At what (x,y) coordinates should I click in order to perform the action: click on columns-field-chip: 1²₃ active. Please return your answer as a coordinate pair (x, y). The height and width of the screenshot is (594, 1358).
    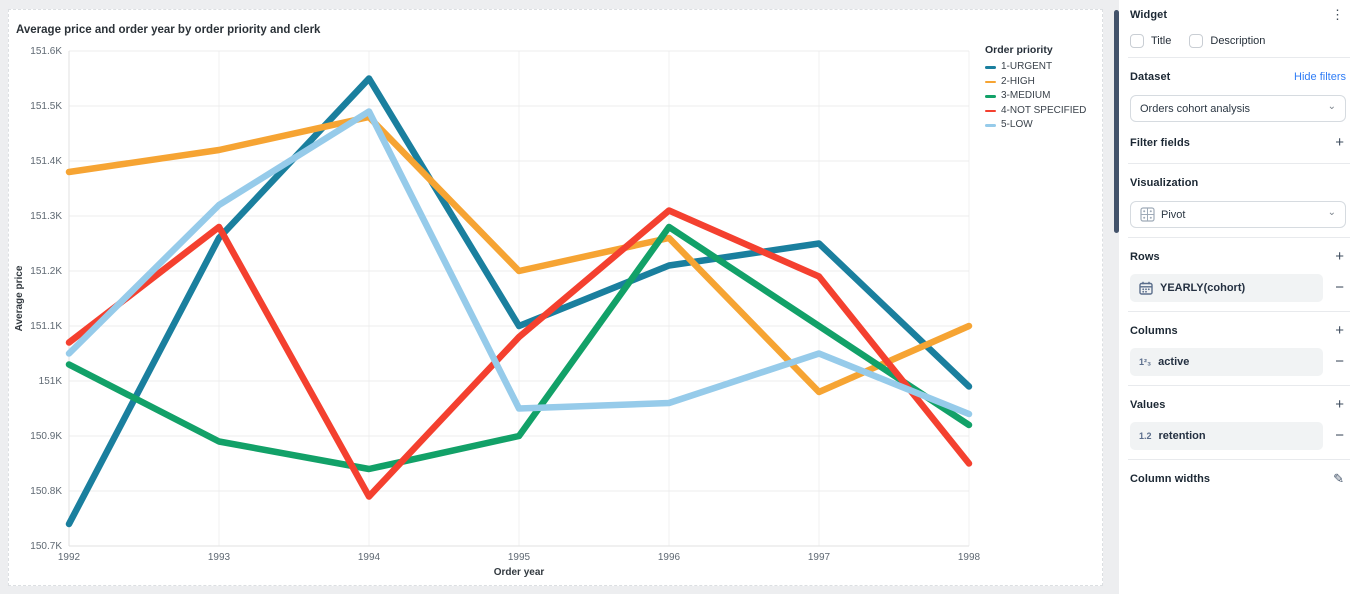
    Looking at the image, I should click on (1227, 362).